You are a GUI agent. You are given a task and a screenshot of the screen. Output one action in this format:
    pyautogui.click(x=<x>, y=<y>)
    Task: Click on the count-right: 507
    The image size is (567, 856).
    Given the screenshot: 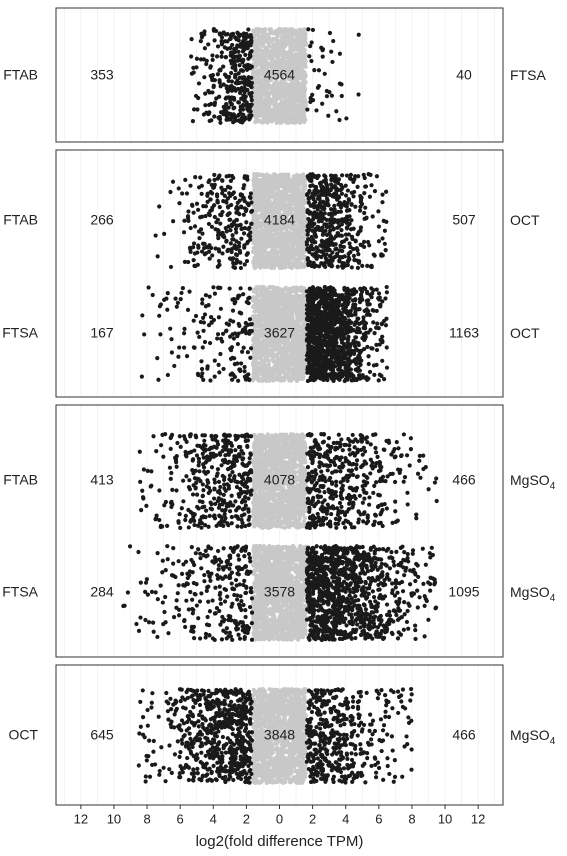 What is the action you would take?
    pyautogui.click(x=464, y=220)
    